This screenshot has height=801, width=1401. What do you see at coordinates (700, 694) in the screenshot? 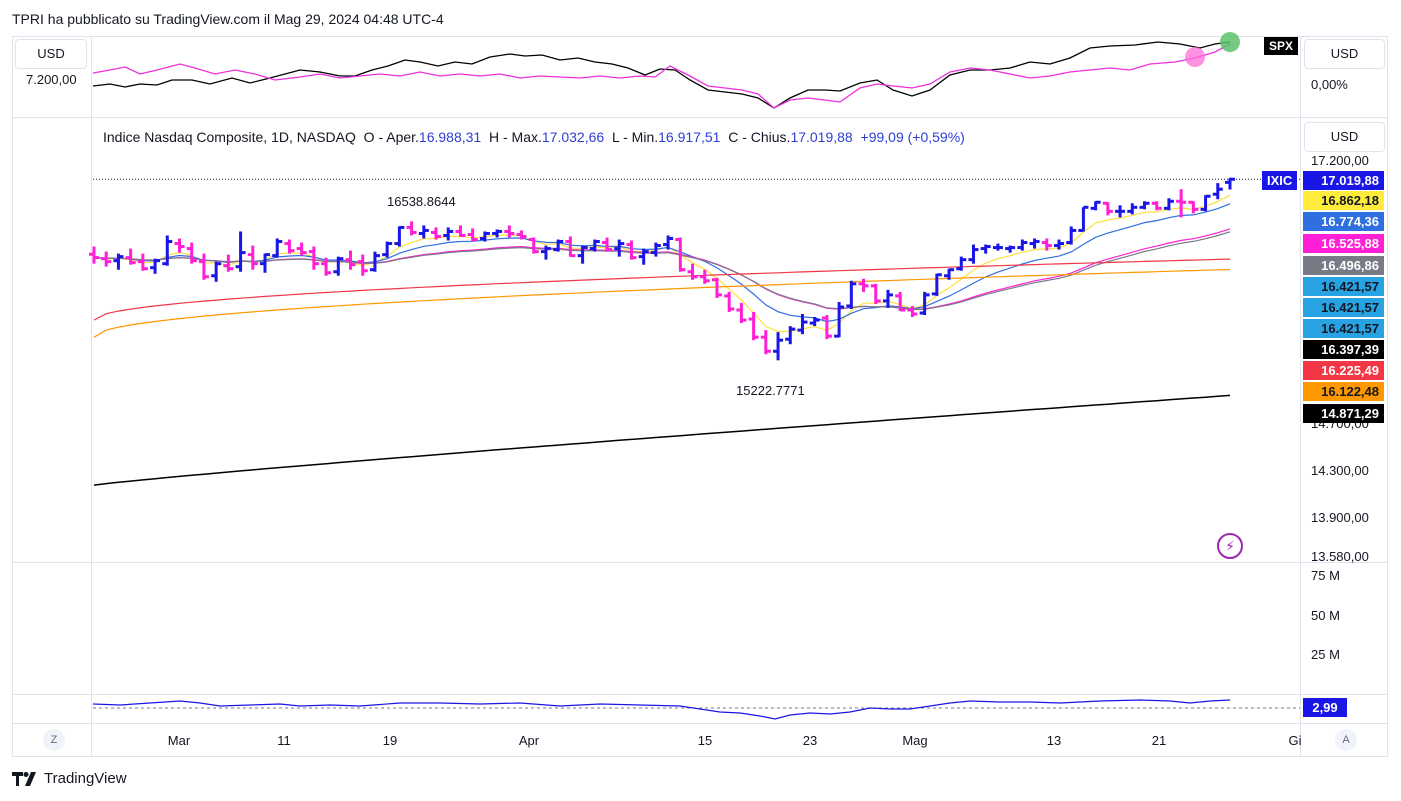
I see `pane-separator-indicator` at bounding box center [700, 694].